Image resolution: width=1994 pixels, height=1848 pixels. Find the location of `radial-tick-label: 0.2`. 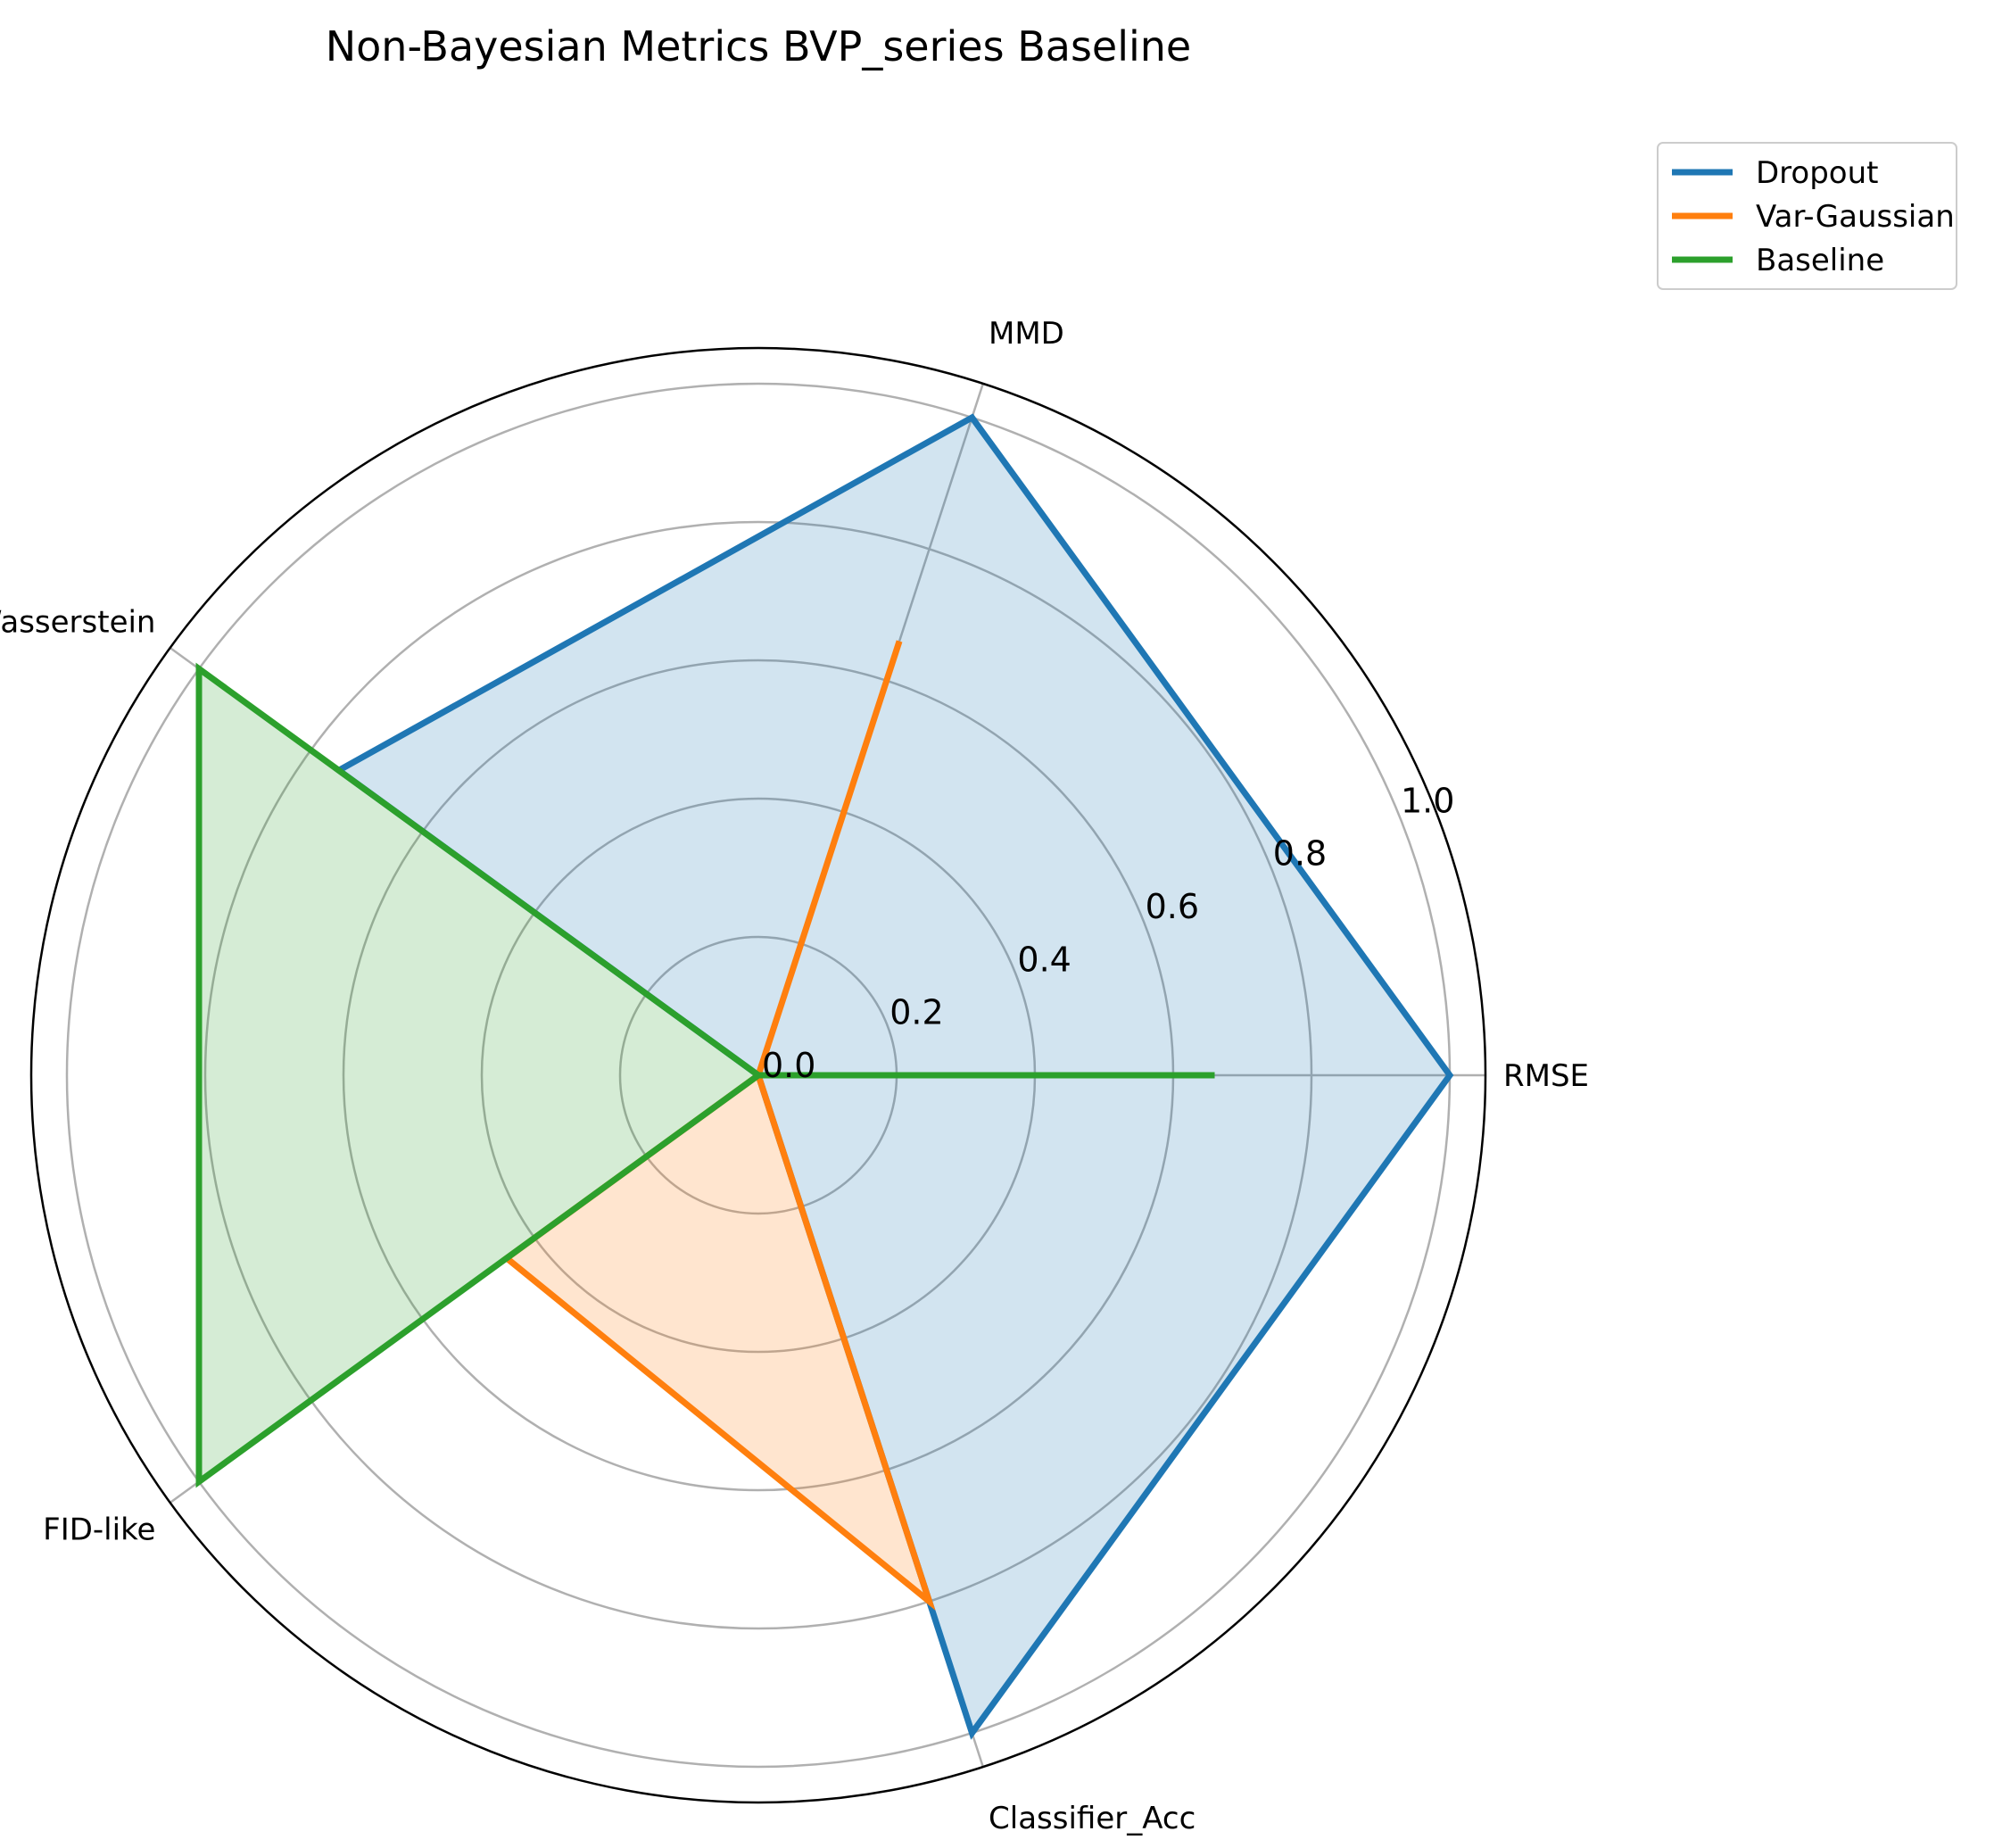

radial-tick-label: 0.2 is located at coordinates (916, 1013).